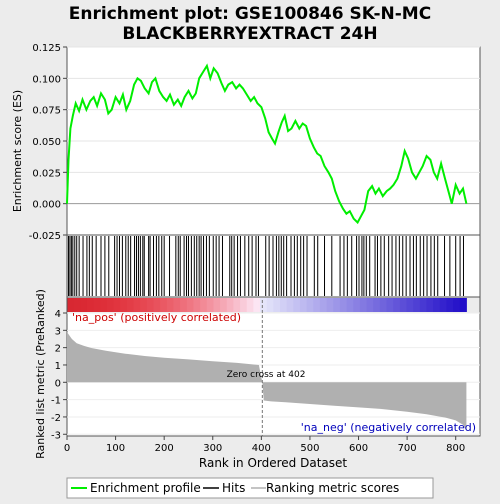 This screenshot has width=500, height=504. Describe the element at coordinates (46, 111) in the screenshot. I see `es-y-tick-label: 0.075` at that location.